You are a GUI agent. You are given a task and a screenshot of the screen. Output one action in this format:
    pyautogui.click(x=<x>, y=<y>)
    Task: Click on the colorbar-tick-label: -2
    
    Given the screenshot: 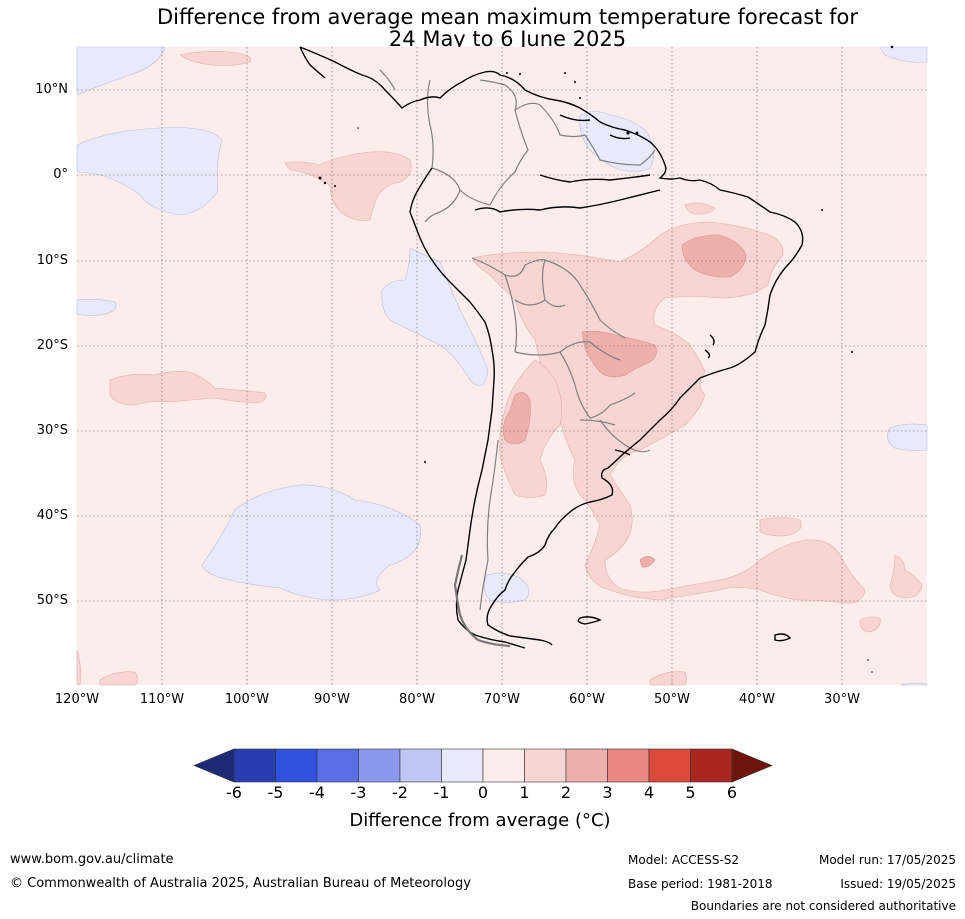 What is the action you would take?
    pyautogui.click(x=400, y=792)
    